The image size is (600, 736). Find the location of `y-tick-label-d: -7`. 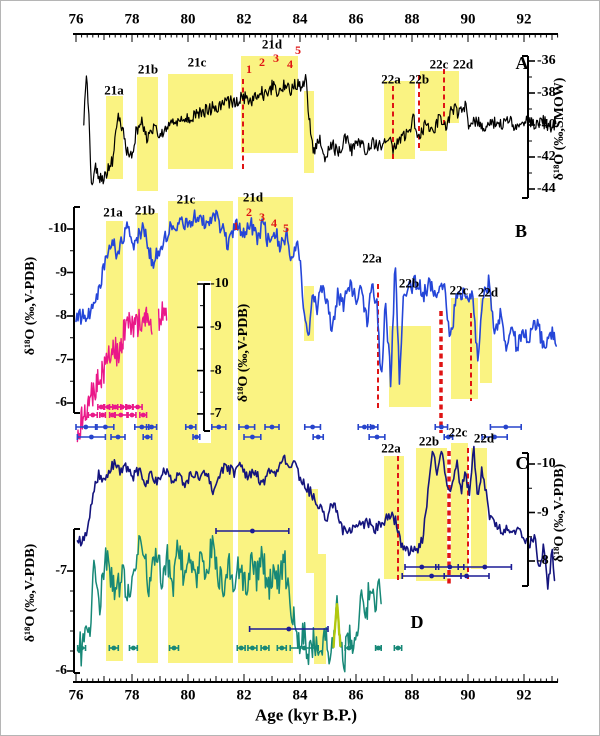

y-tick-label-d: -7 is located at coordinates (61, 570).